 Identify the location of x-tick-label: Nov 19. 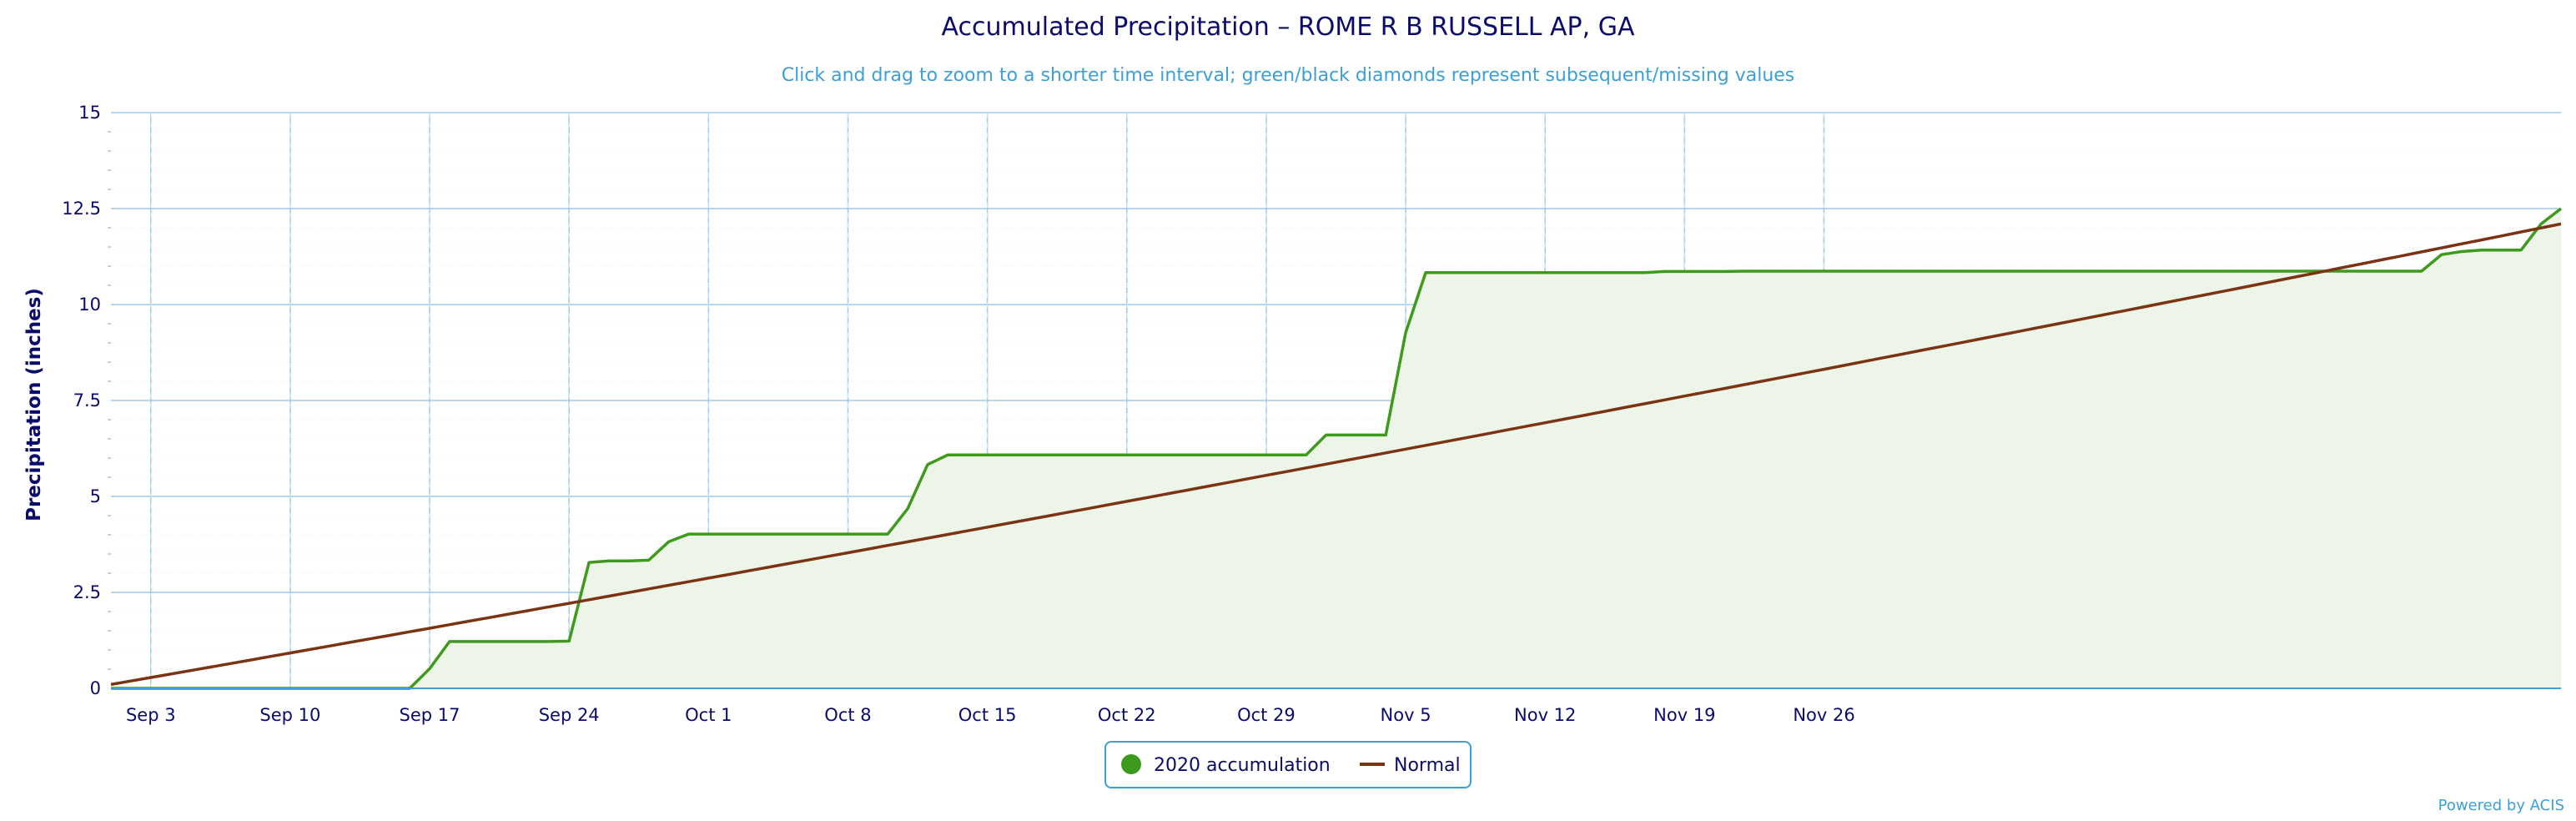
(1684, 715).